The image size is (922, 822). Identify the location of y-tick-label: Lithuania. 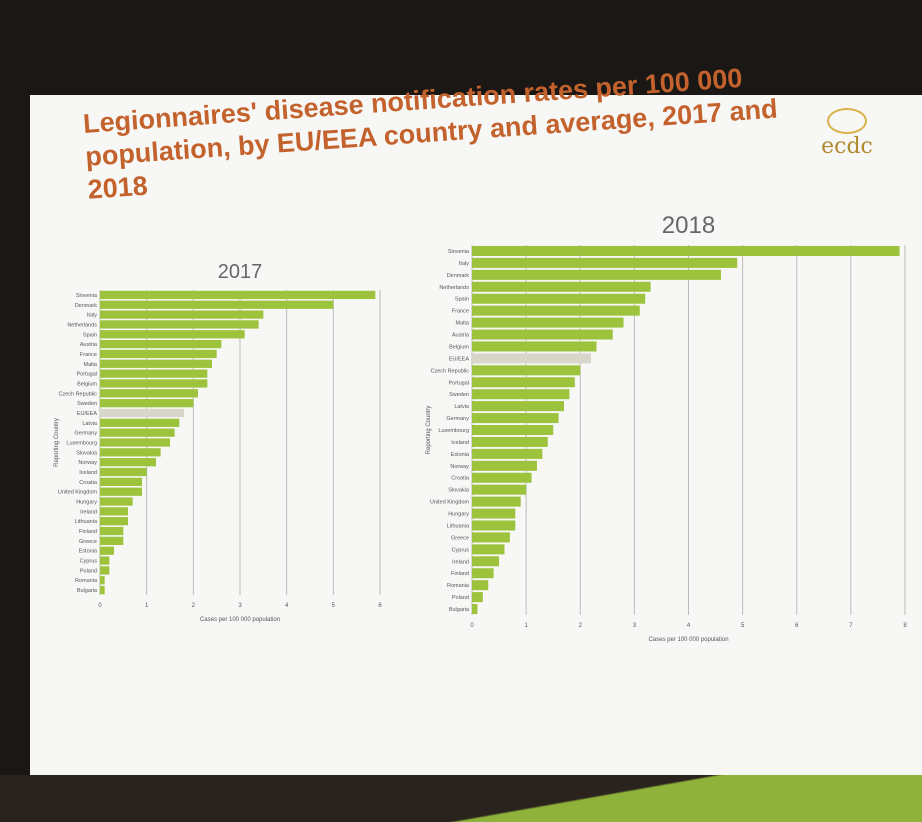
(458, 526).